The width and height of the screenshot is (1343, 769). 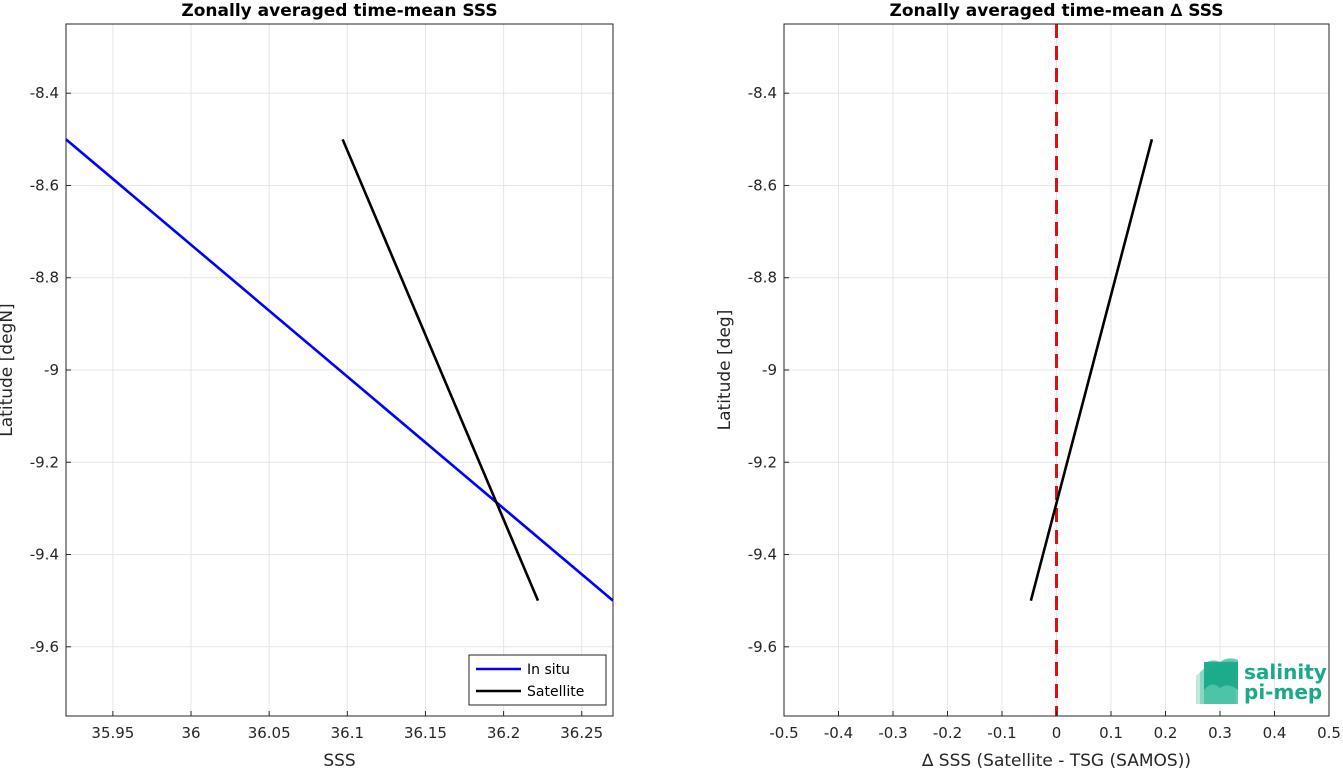 I want to click on x-tick-label-36: 36, so click(x=190, y=733).